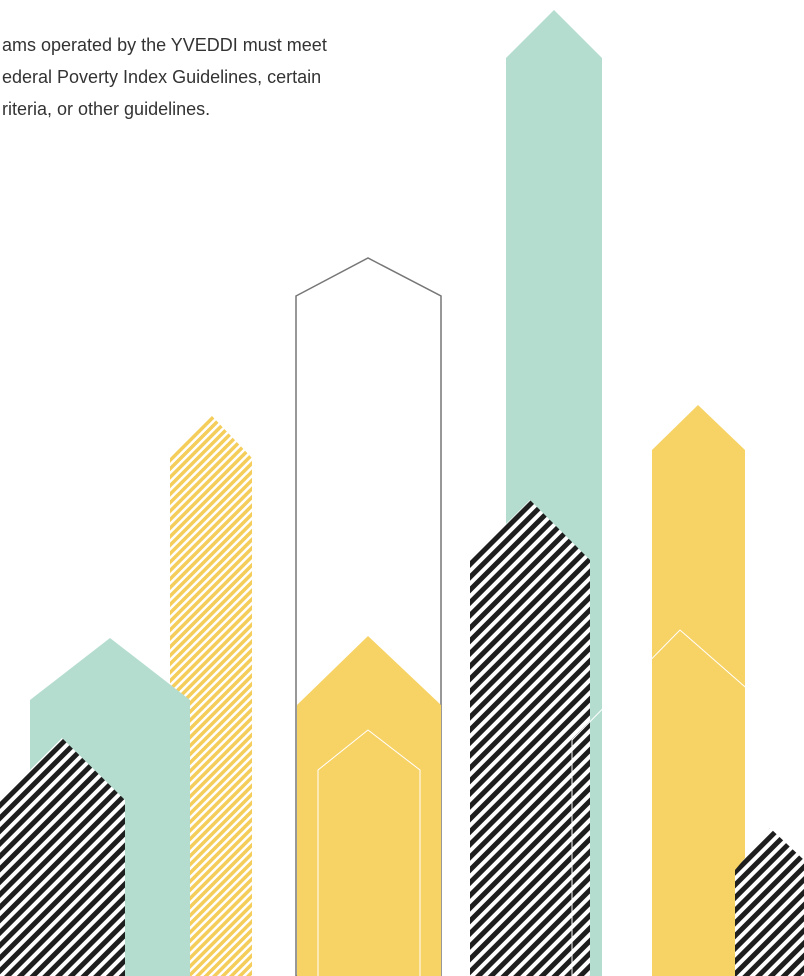 Image resolution: width=804 pixels, height=976 pixels. I want to click on text-line: ederal Poverty Index Guidelines, certain, so click(161, 77).